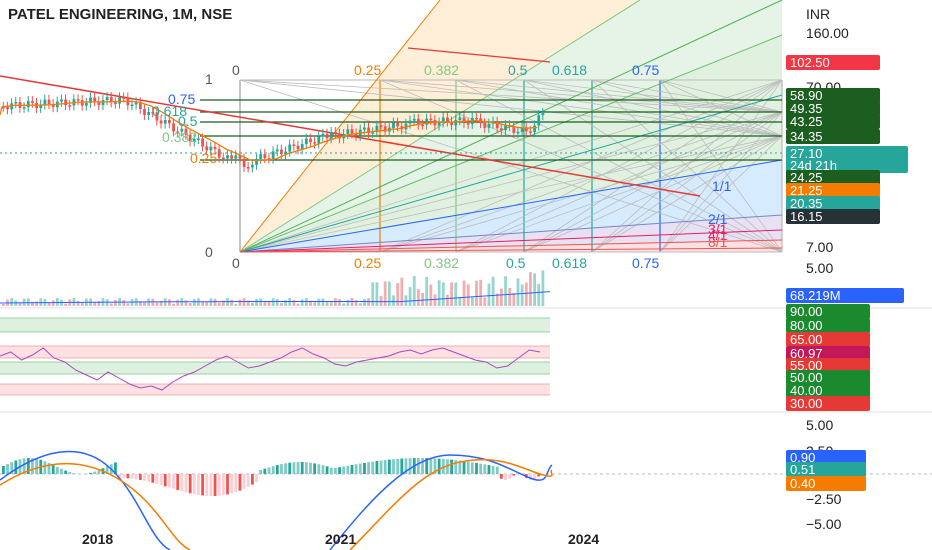 This screenshot has height=550, width=932. Describe the element at coordinates (819, 247) in the screenshot. I see `price-tick-7: 7.00` at that location.